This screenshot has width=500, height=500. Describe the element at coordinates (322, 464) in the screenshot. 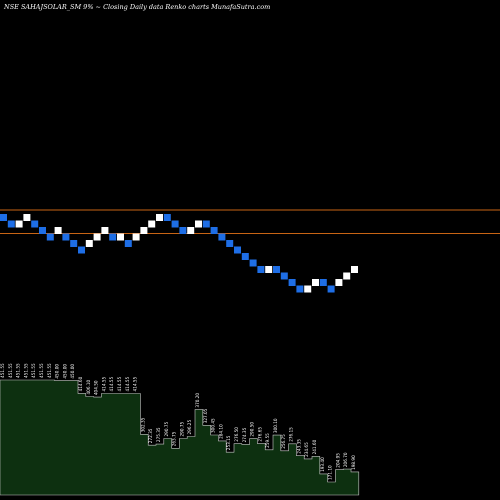

I see `price-label-42: 193.40` at that location.